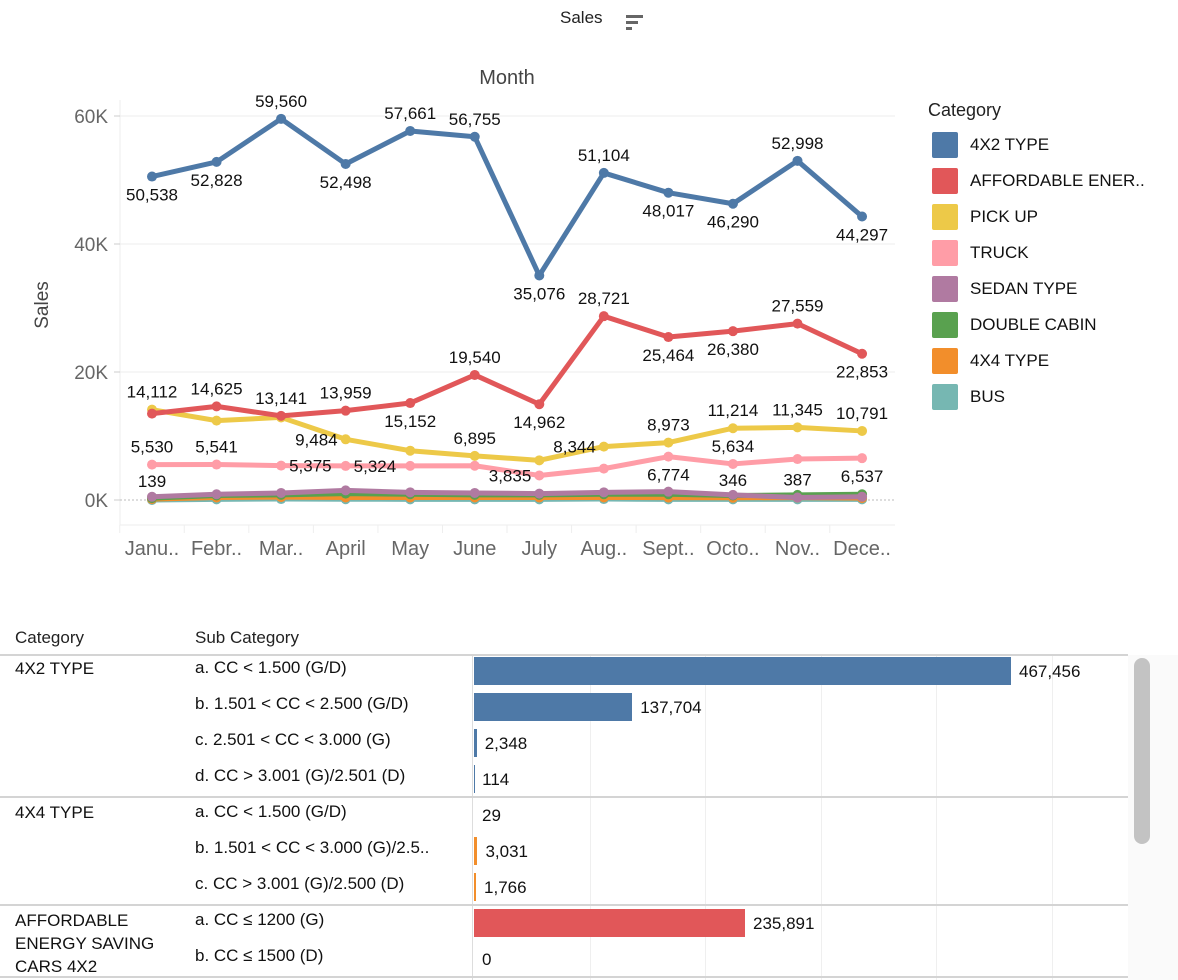 This screenshot has height=980, width=1178. I want to click on data-label: 13,141, so click(281, 398).